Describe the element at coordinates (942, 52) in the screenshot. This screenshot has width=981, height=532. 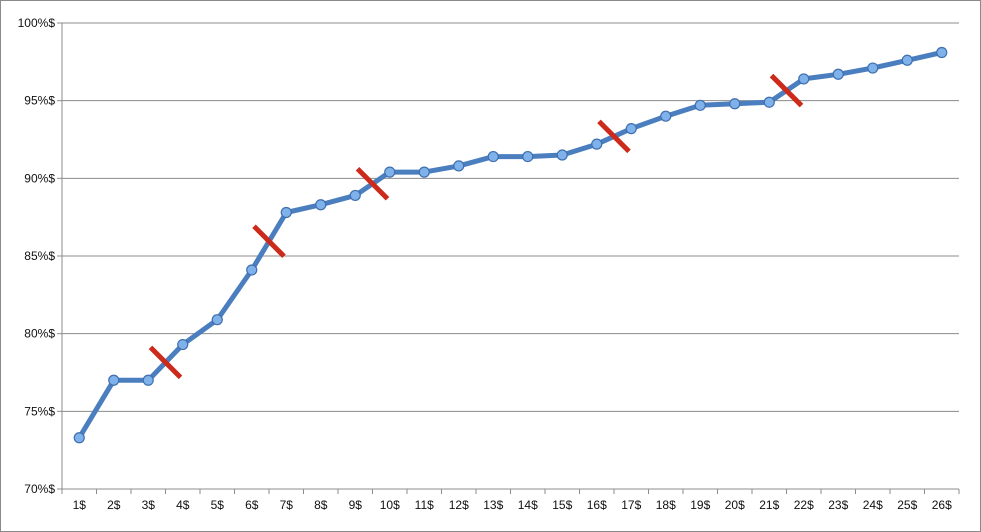
I see `data-point-26$` at that location.